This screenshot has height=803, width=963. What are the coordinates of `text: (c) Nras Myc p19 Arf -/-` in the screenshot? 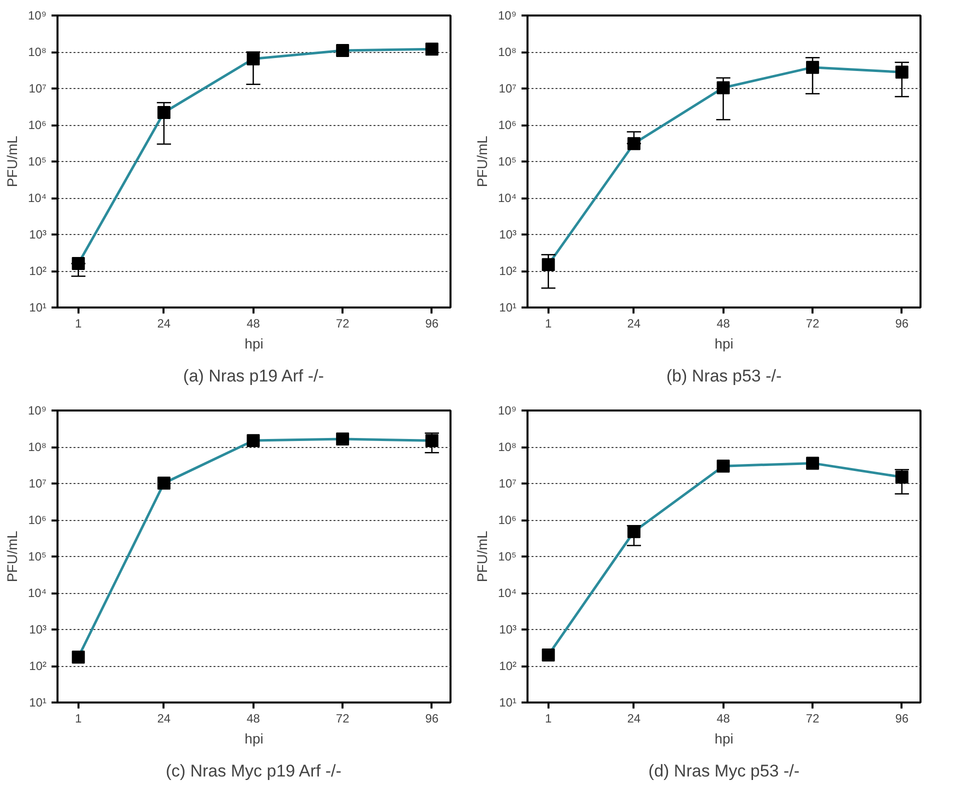 It's located at (254, 771).